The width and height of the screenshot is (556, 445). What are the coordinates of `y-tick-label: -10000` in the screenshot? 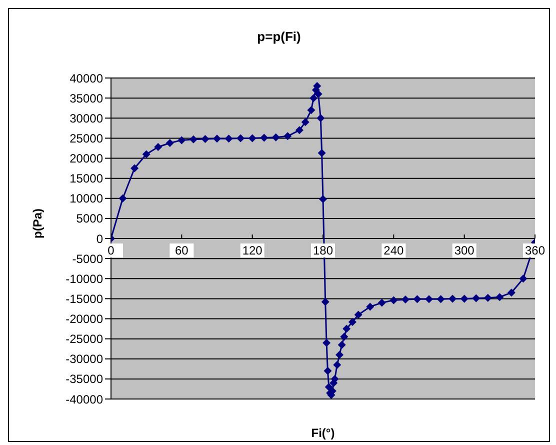 It's located at (85, 279).